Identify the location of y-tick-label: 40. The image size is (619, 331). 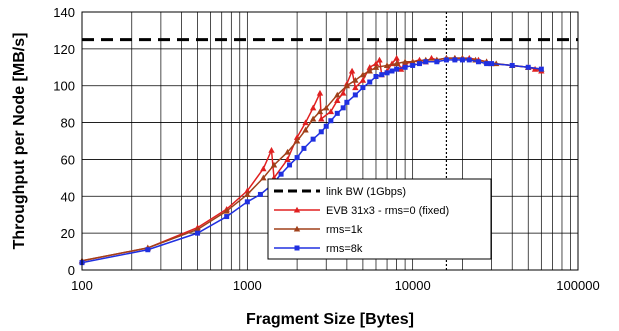
(68, 196).